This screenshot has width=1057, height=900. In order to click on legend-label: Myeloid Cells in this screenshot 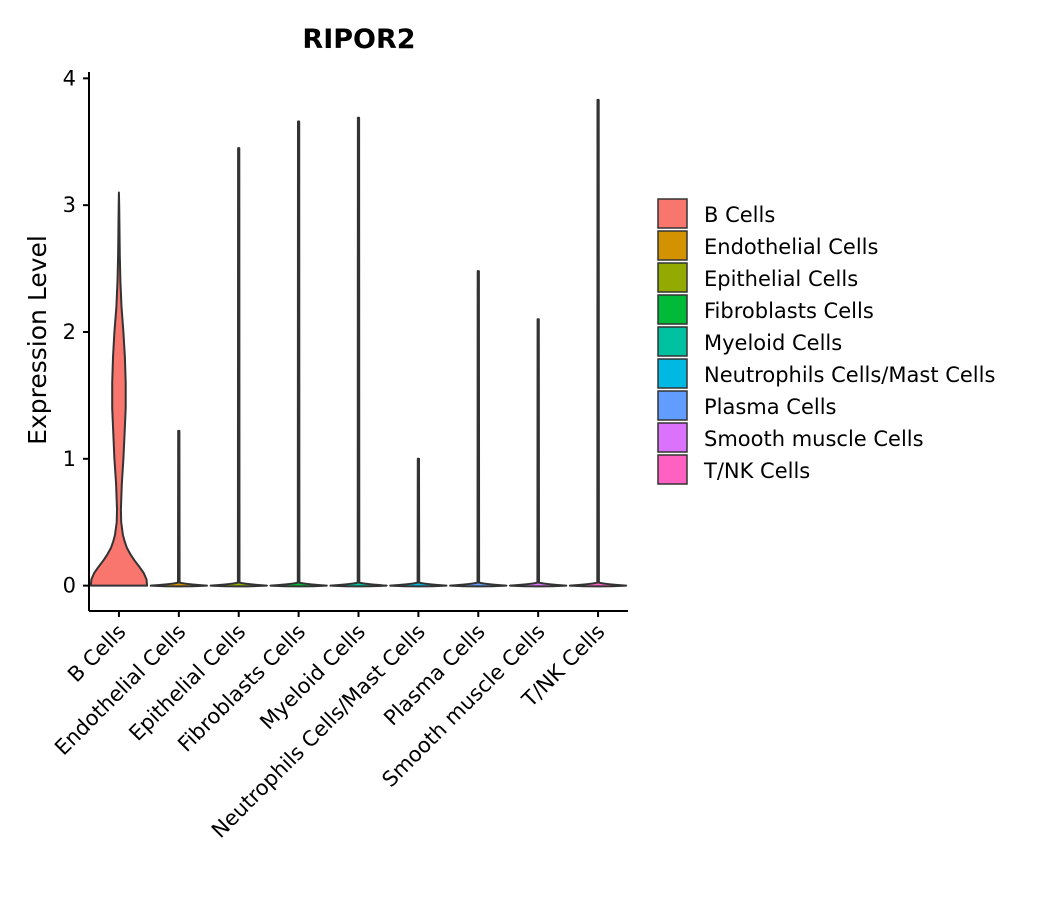, I will do `click(773, 343)`.